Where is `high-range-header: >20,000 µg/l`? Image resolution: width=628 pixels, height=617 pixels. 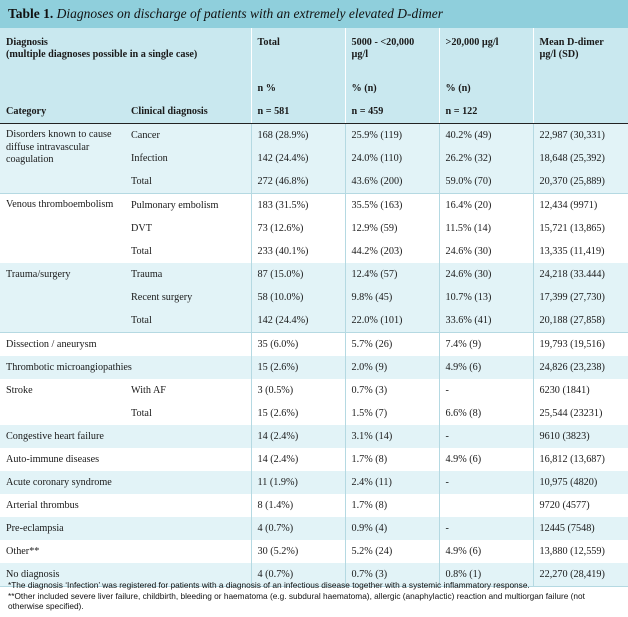 high-range-header: >20,000 µg/l is located at coordinates (486, 52).